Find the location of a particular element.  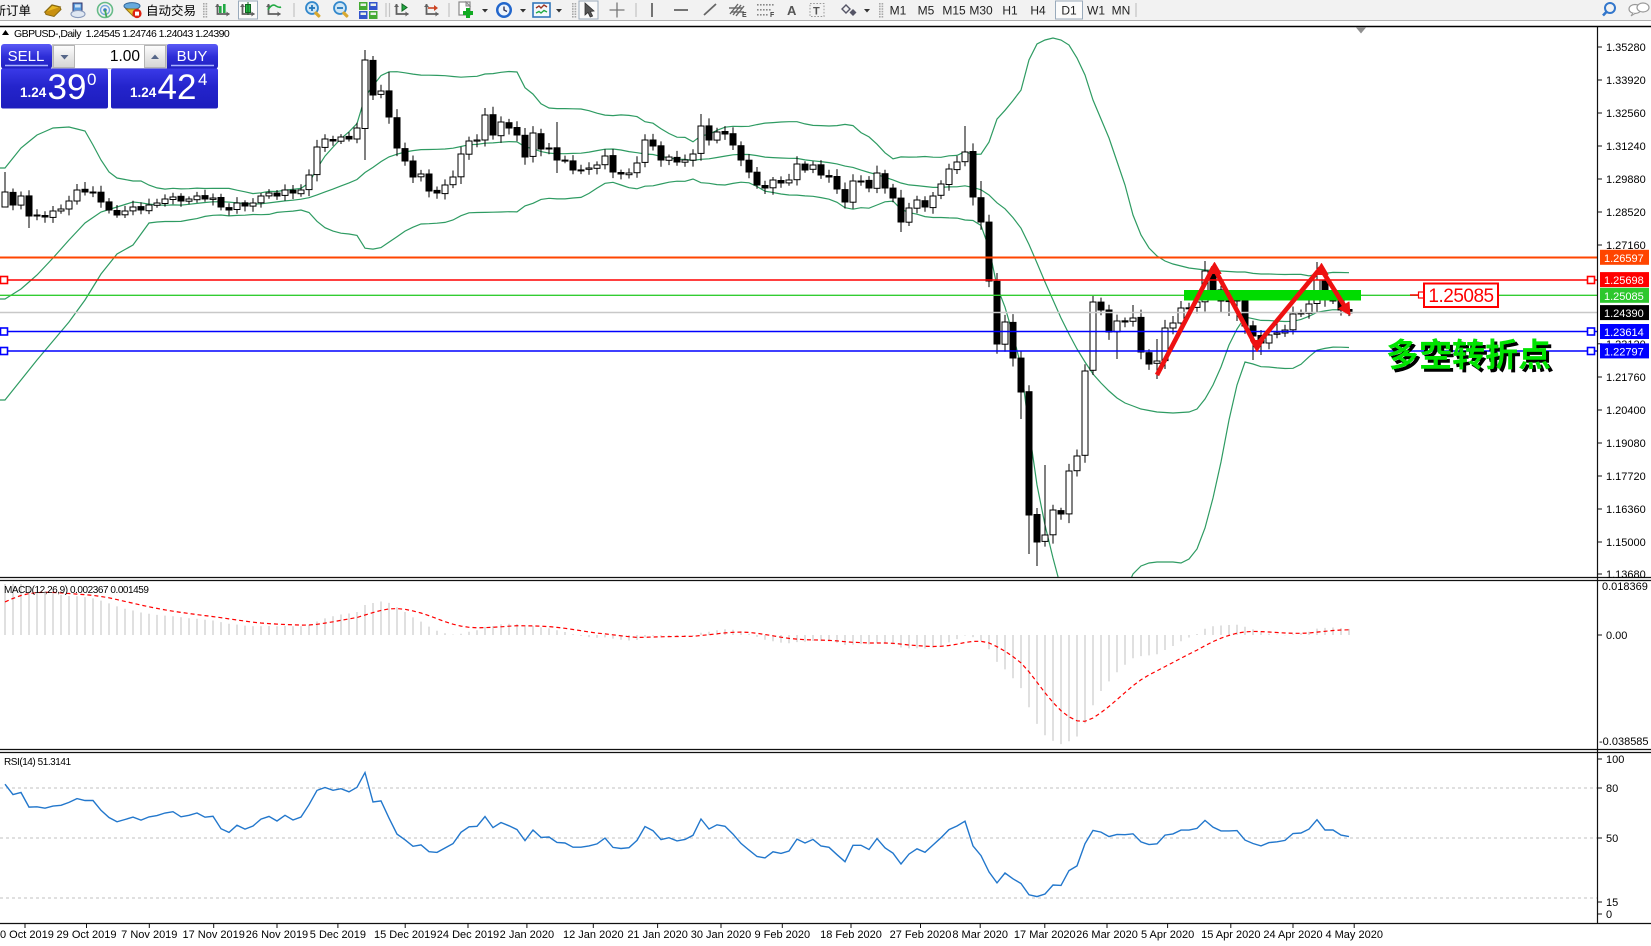

svg-text: 1.24390 is located at coordinates (1624, 314).